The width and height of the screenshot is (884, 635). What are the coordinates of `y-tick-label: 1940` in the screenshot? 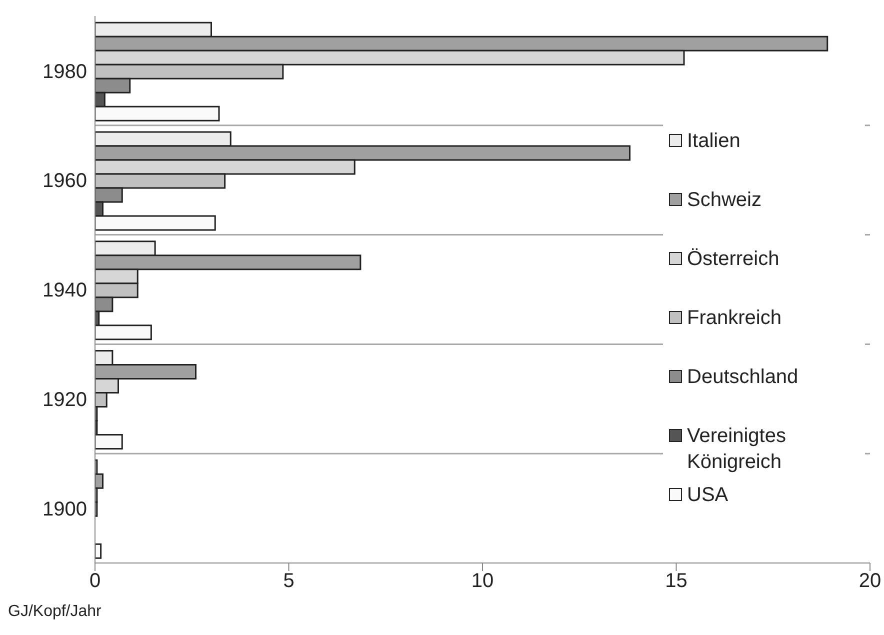 It's located at (64, 291).